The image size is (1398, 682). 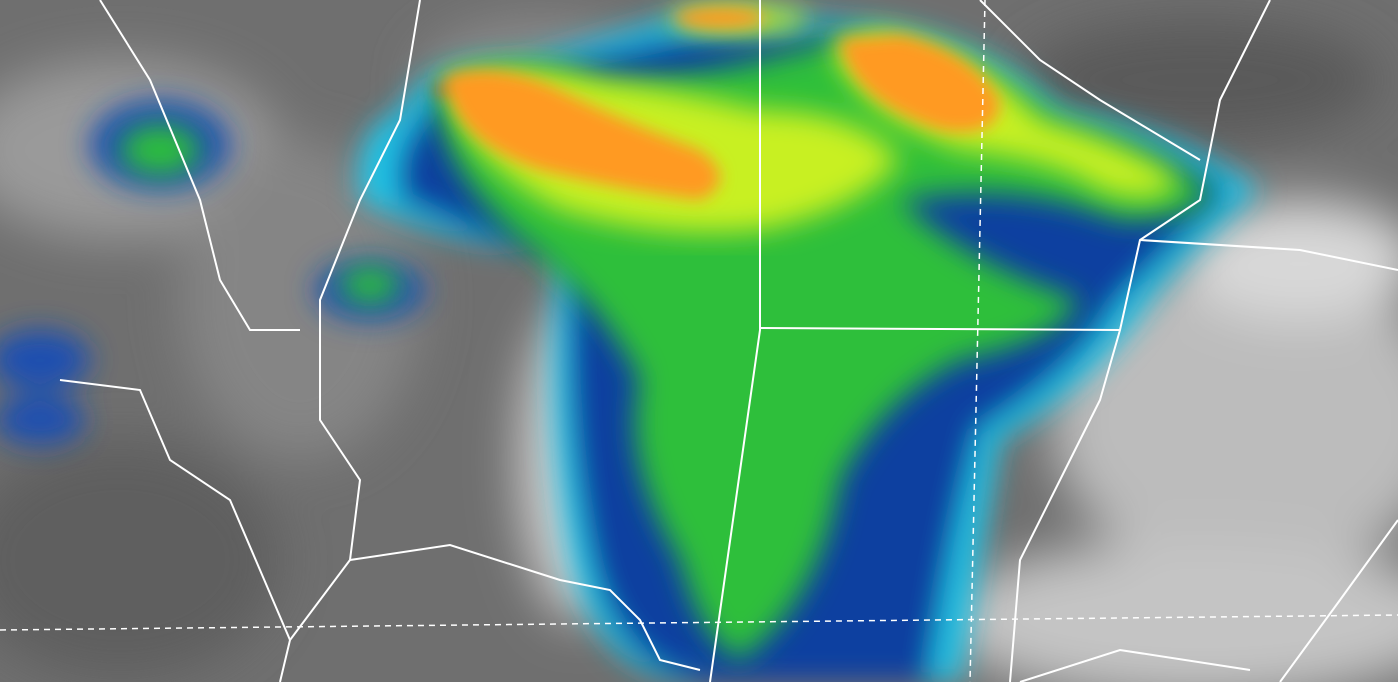 I want to click on country-border, so click(x=350, y=341).